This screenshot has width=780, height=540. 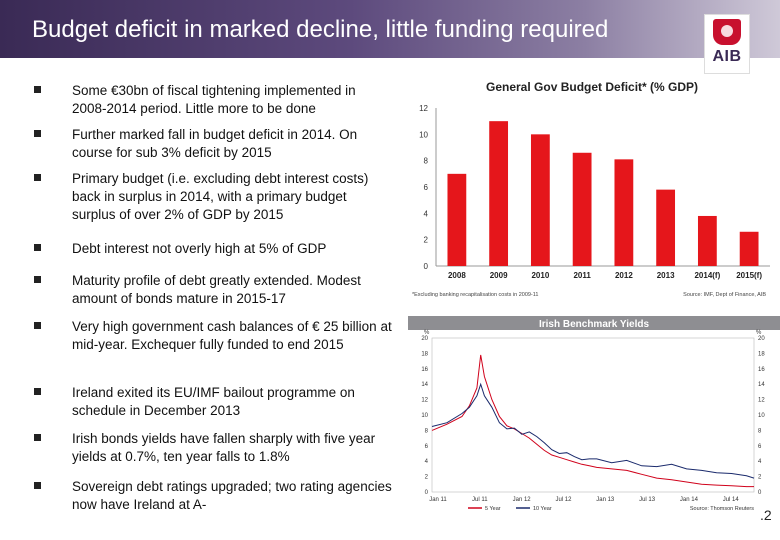 I want to click on y-tick-label: 10, so click(x=423, y=134).